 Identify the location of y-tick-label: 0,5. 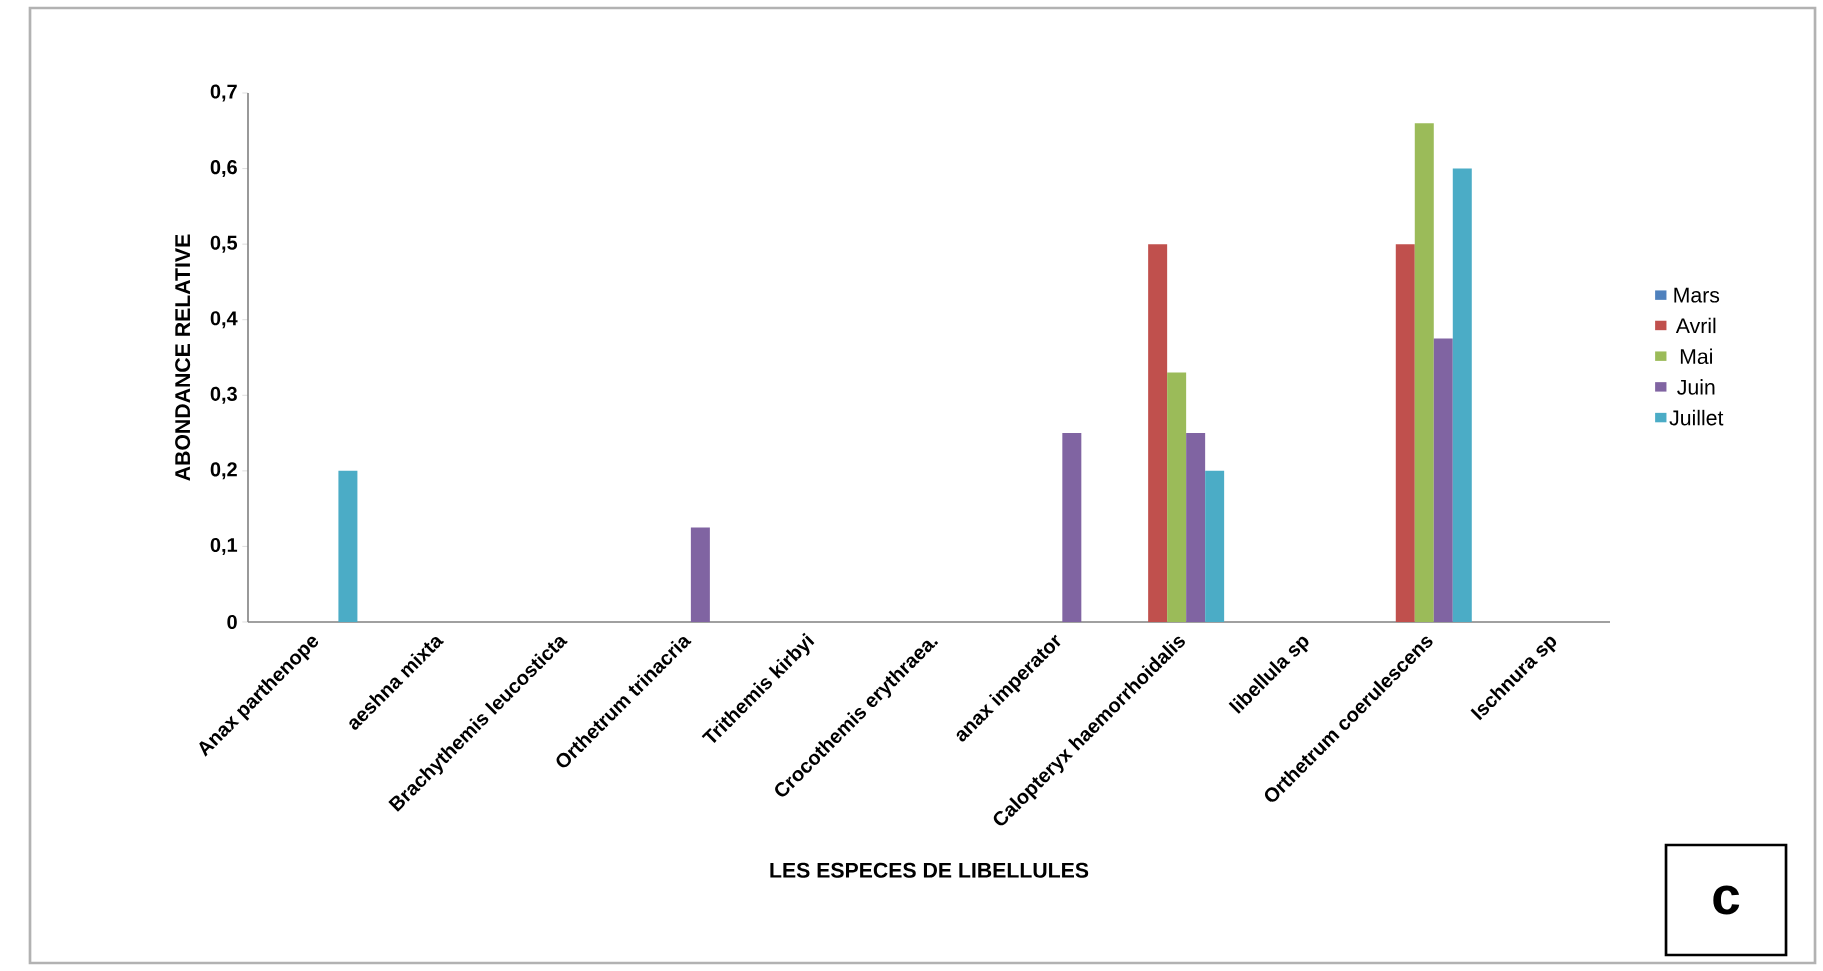
(224, 244).